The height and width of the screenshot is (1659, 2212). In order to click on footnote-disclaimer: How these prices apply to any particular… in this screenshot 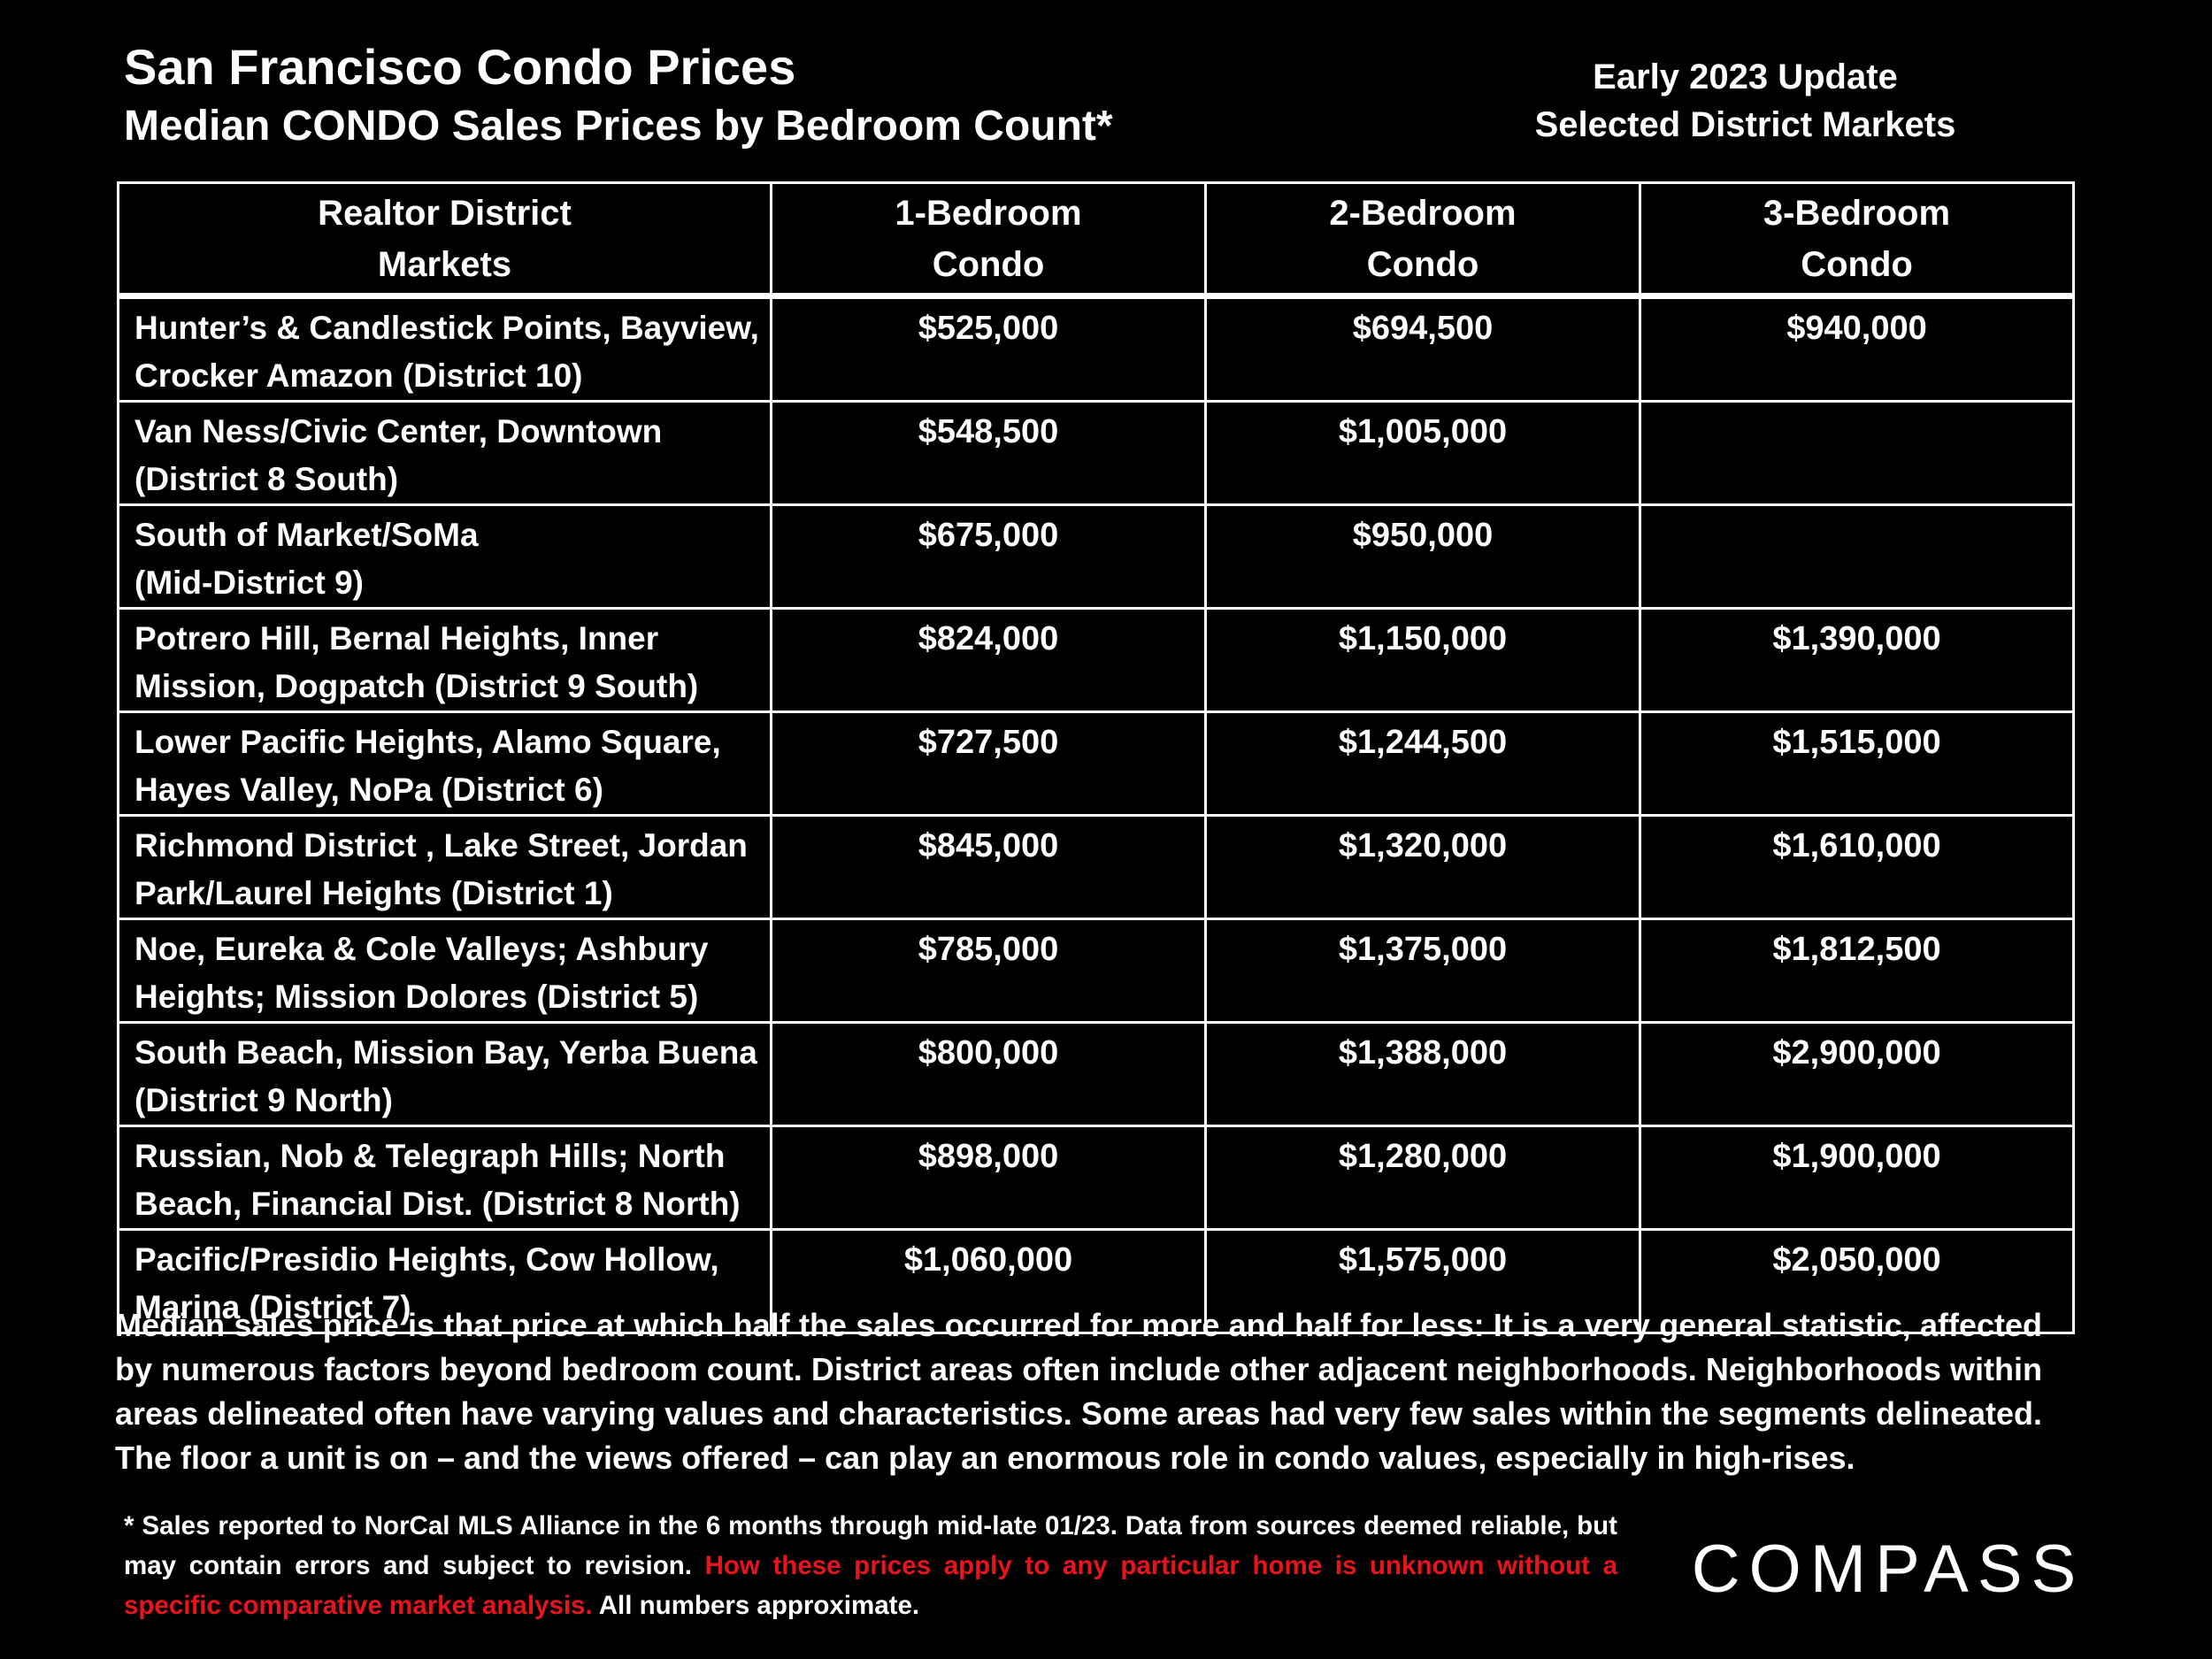, I will do `click(871, 1586)`.